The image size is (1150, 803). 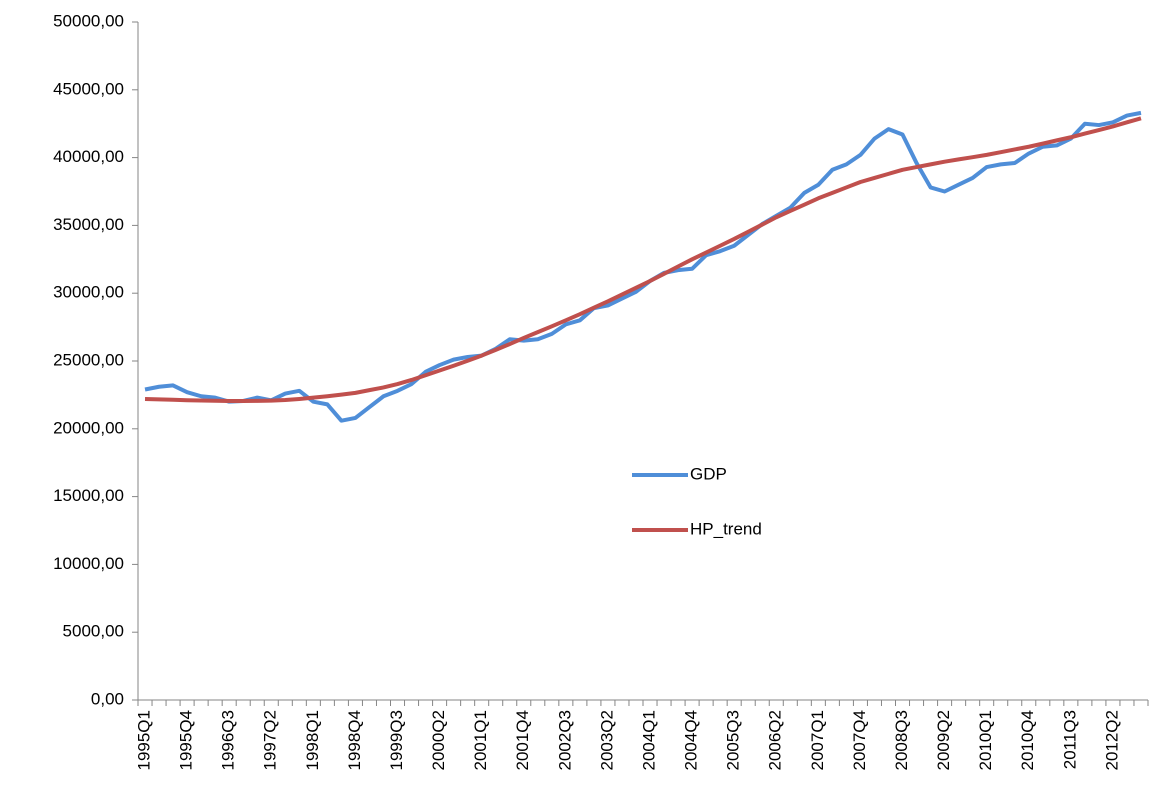 What do you see at coordinates (88, 224) in the screenshot?
I see `y-tick-label: 35000,00` at bounding box center [88, 224].